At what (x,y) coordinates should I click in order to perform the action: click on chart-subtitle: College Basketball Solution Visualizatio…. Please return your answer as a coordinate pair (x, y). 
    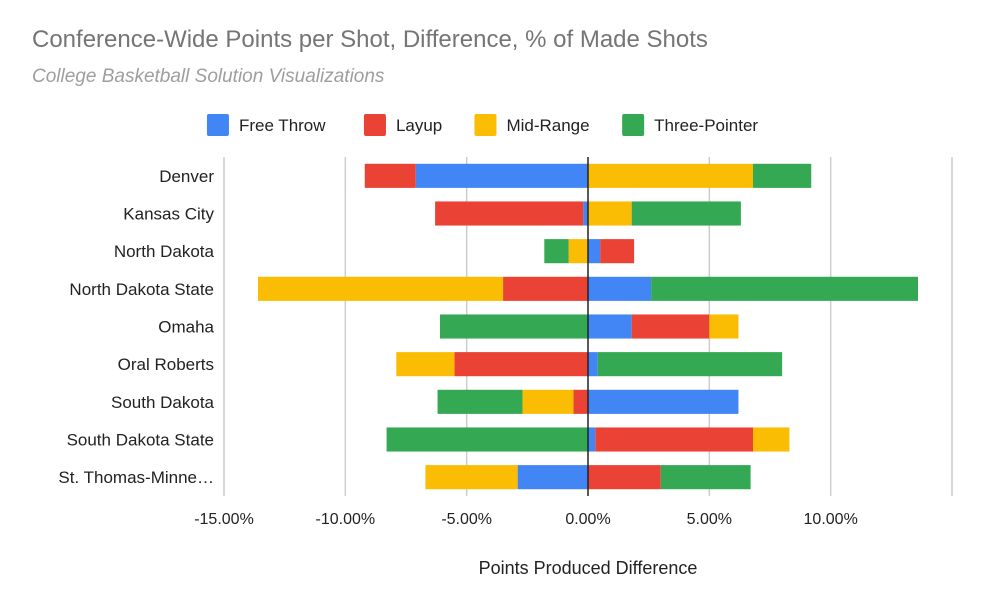
    Looking at the image, I should click on (208, 76).